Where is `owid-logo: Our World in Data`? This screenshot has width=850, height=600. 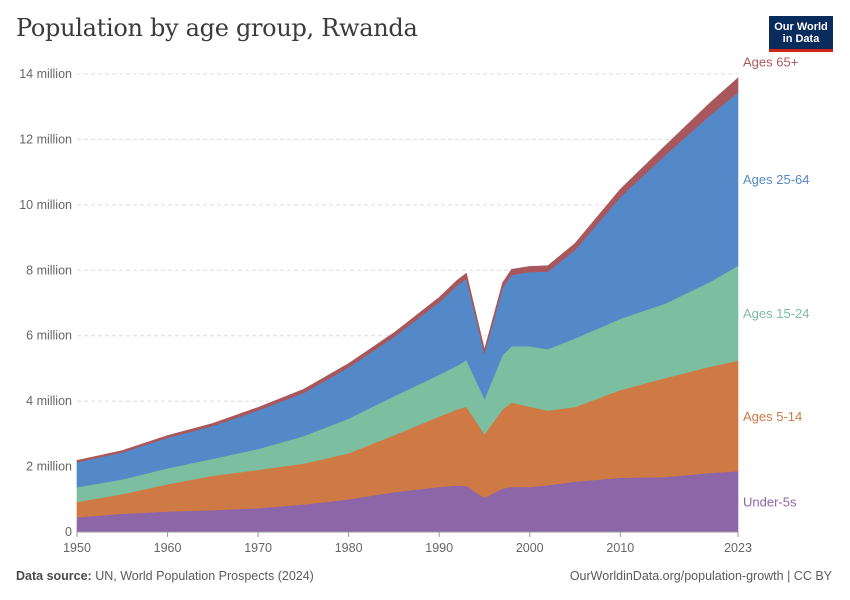
owid-logo: Our World in Data is located at coordinates (801, 34).